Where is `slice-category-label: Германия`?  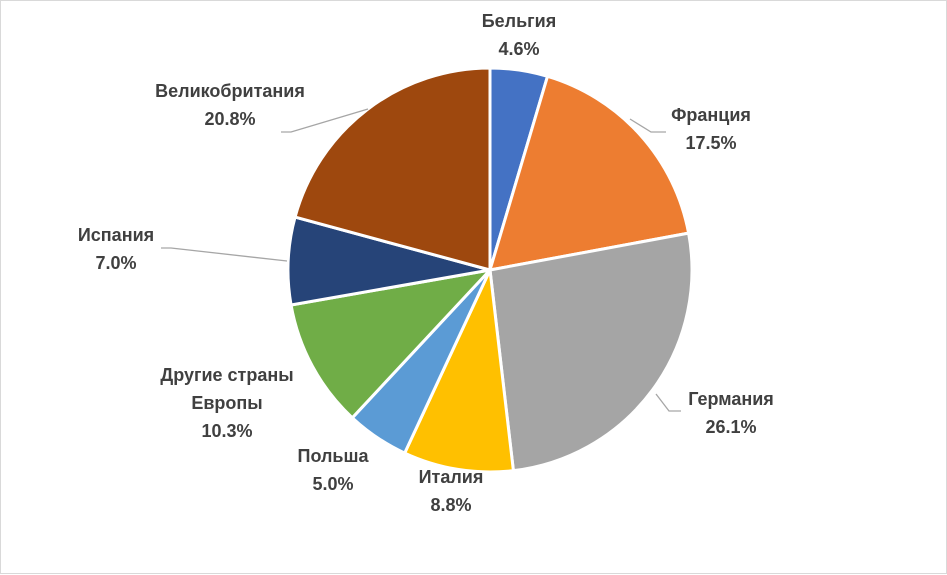
slice-category-label: Германия is located at coordinates (731, 399).